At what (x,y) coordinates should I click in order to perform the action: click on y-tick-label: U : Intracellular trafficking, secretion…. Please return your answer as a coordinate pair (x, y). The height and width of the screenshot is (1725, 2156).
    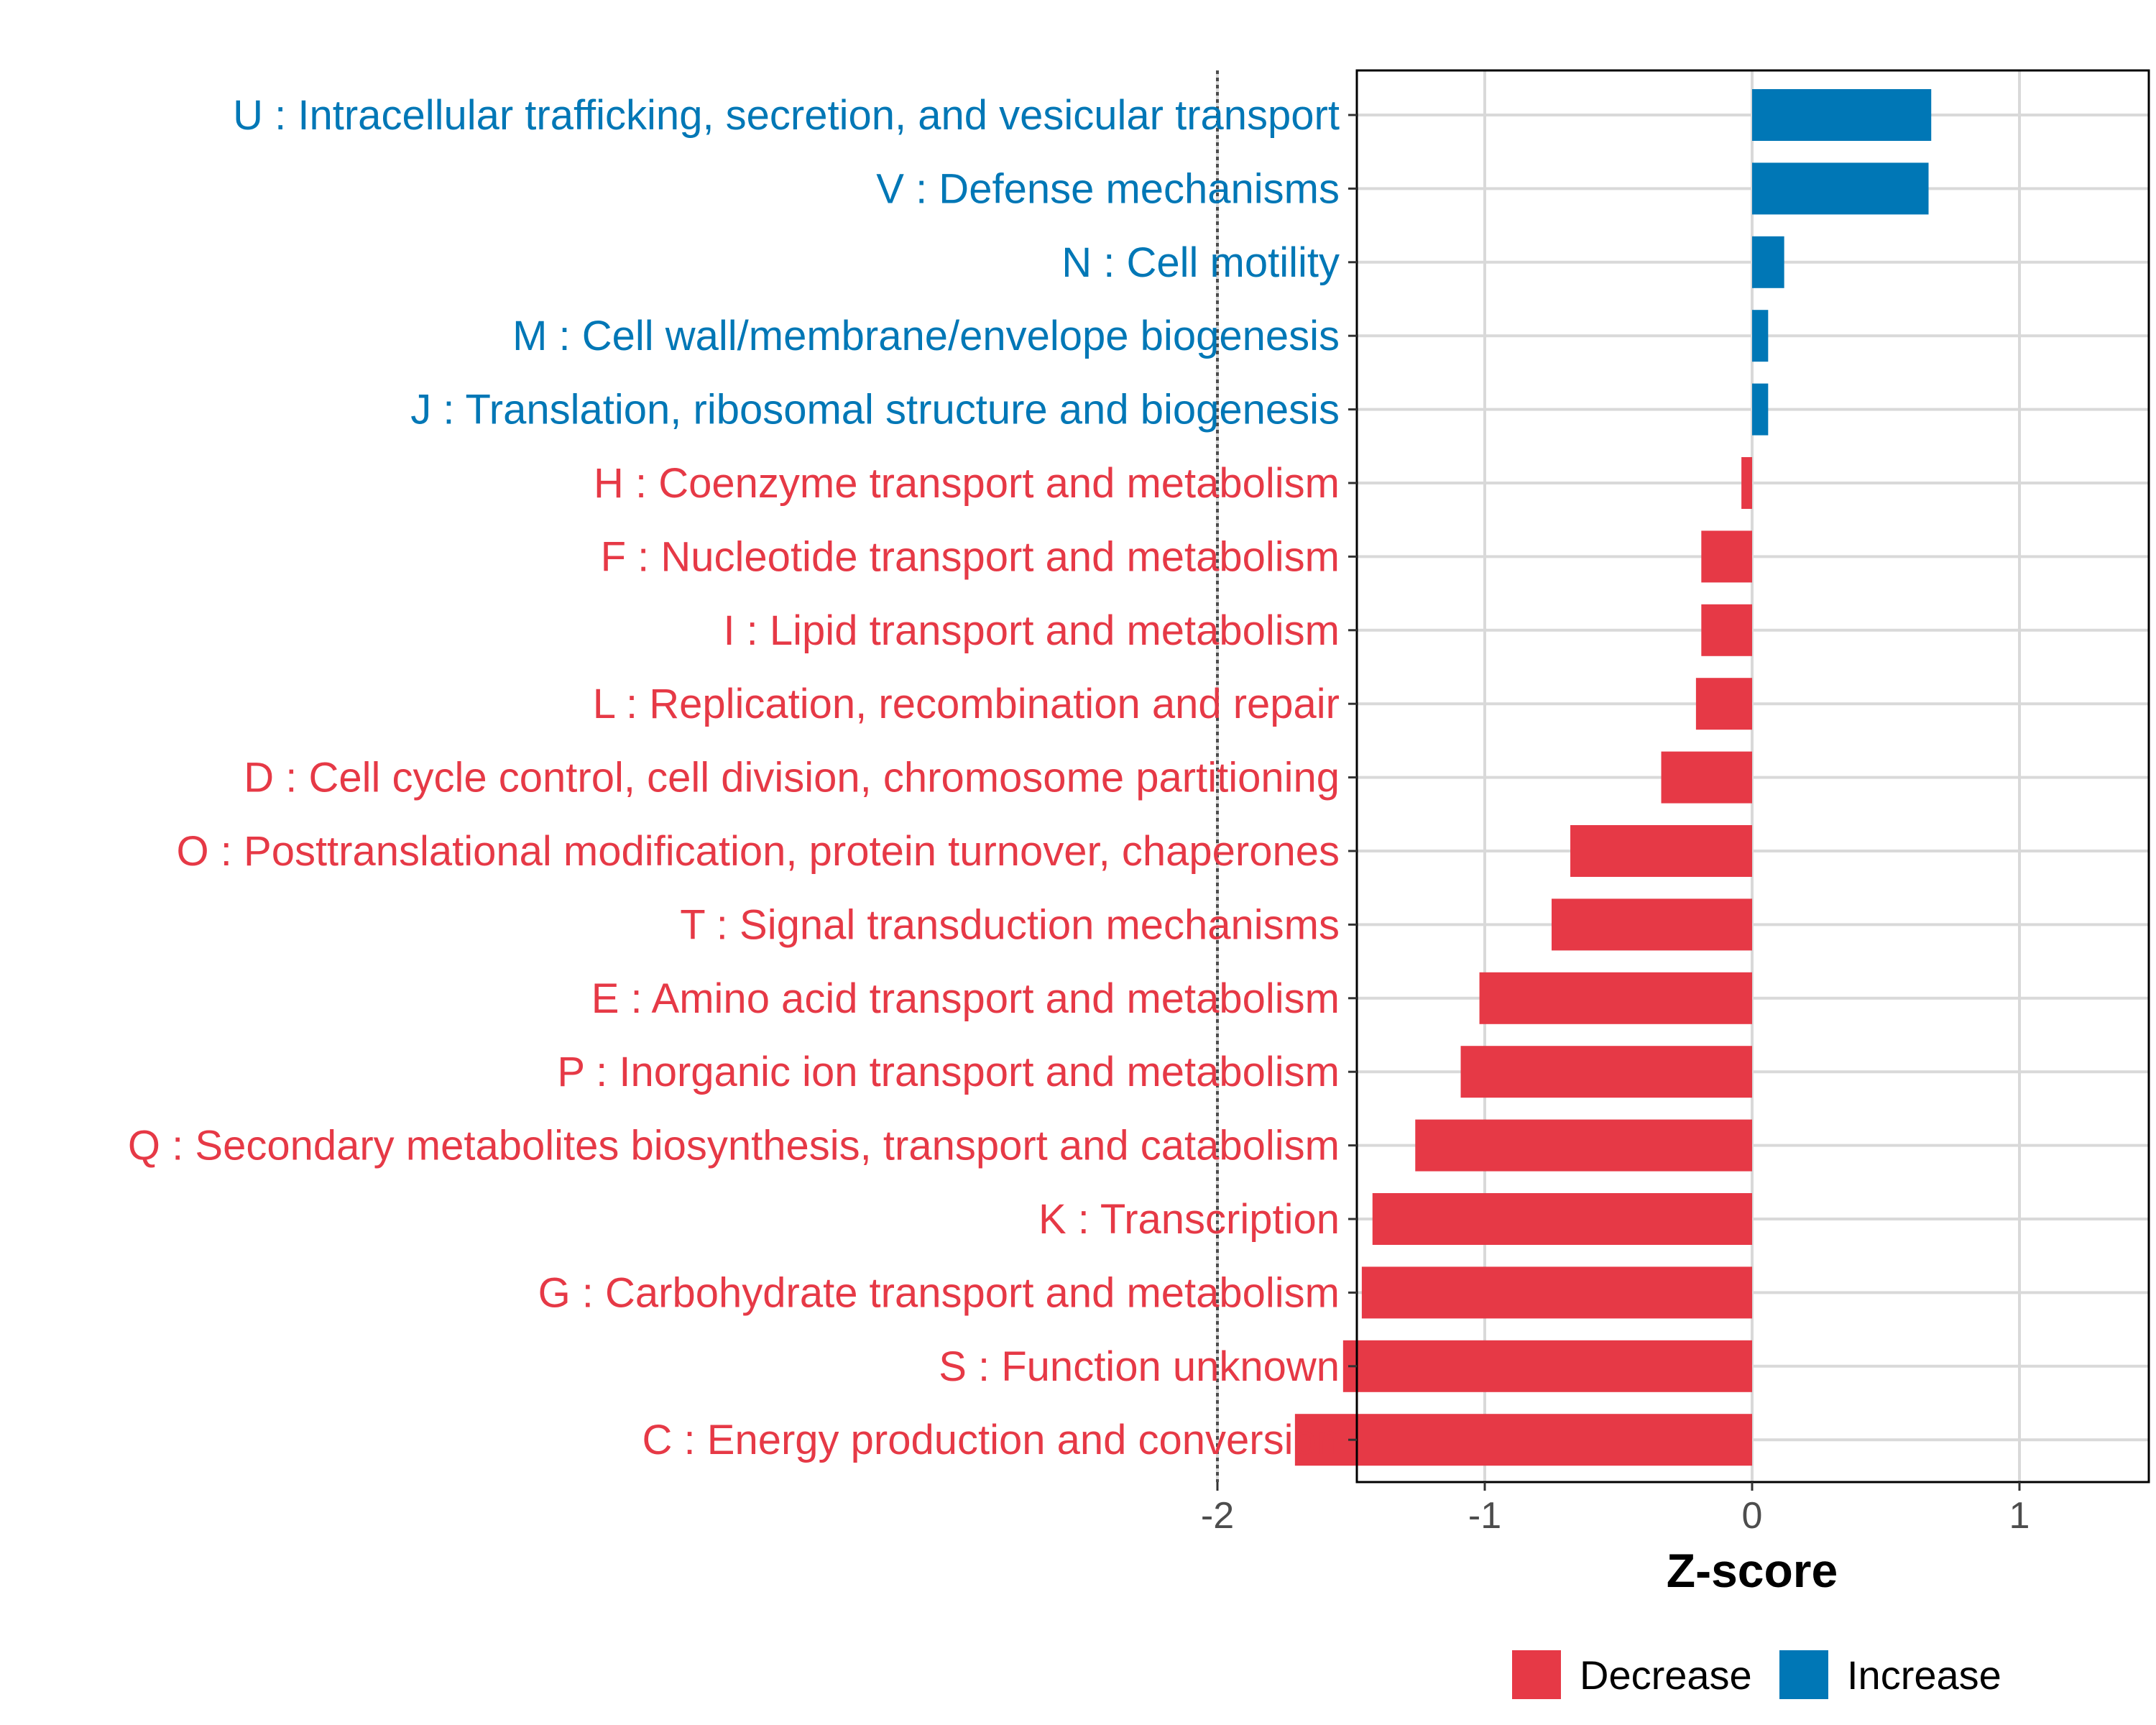
    Looking at the image, I should click on (787, 115).